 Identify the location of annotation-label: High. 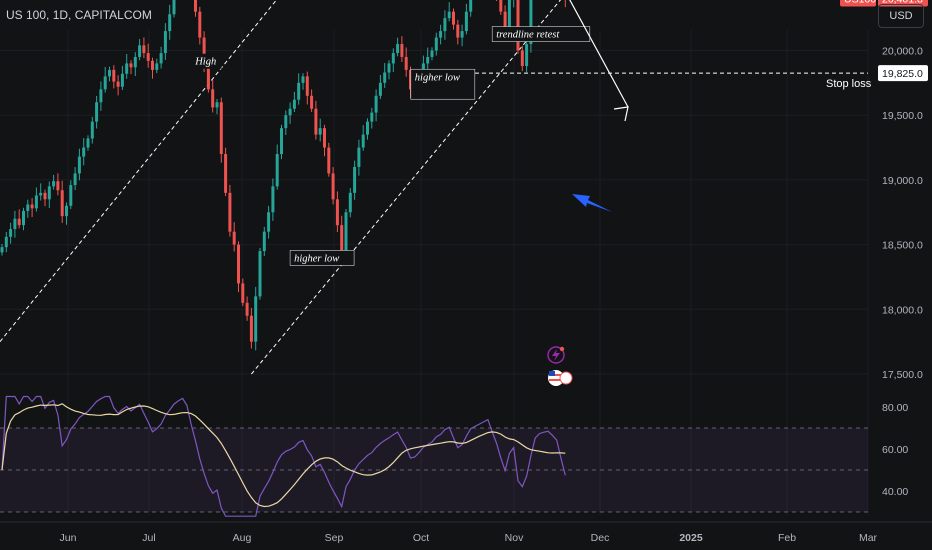
(205, 62).